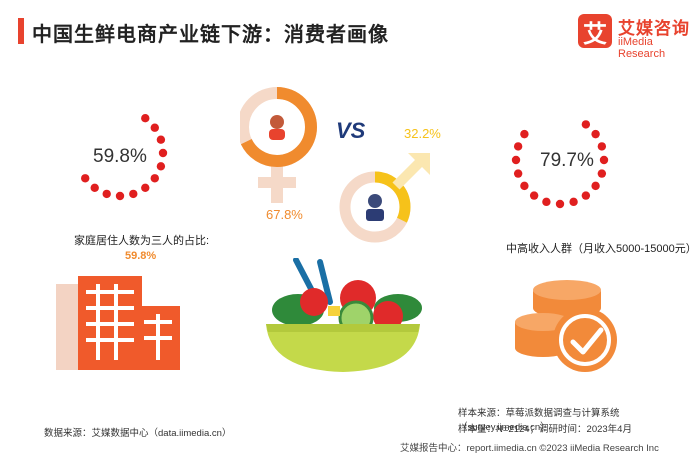 This screenshot has width=700, height=455. I want to click on data-source-left: 数据来源：艾媒数据中心（data.iimedia.cn）, so click(138, 433).